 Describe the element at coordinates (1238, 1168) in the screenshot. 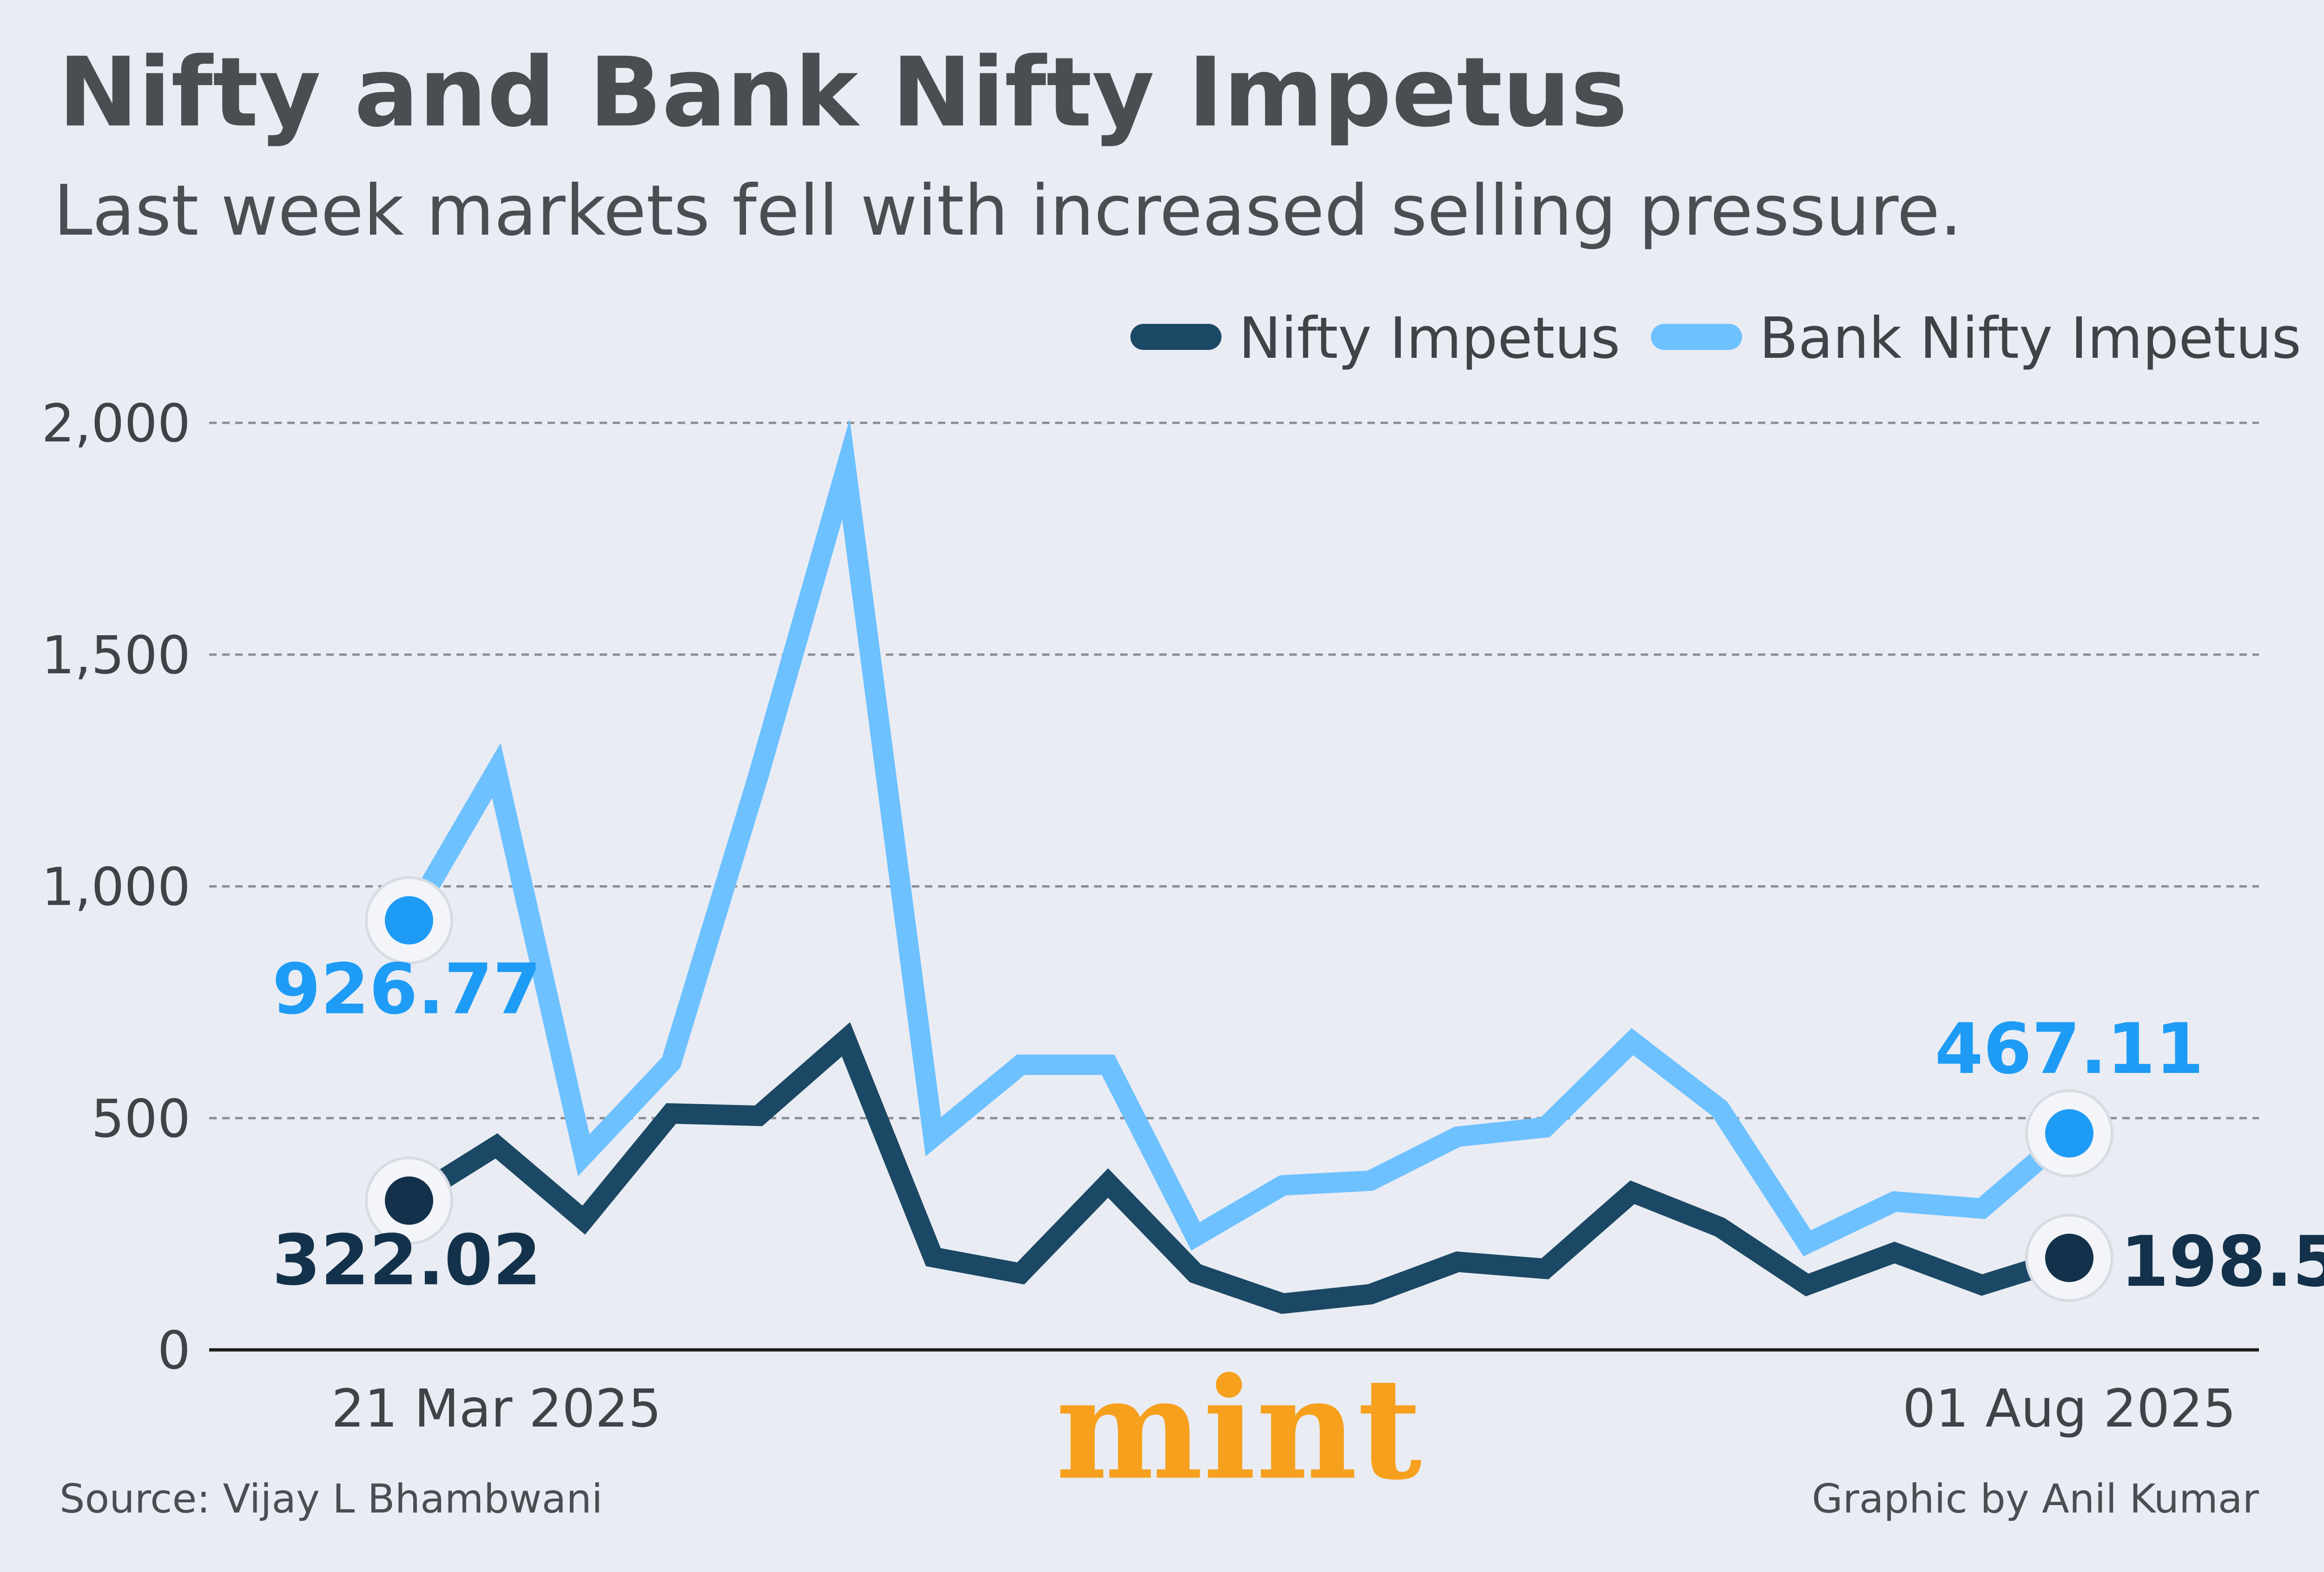

I see `series-line-nifty` at that location.